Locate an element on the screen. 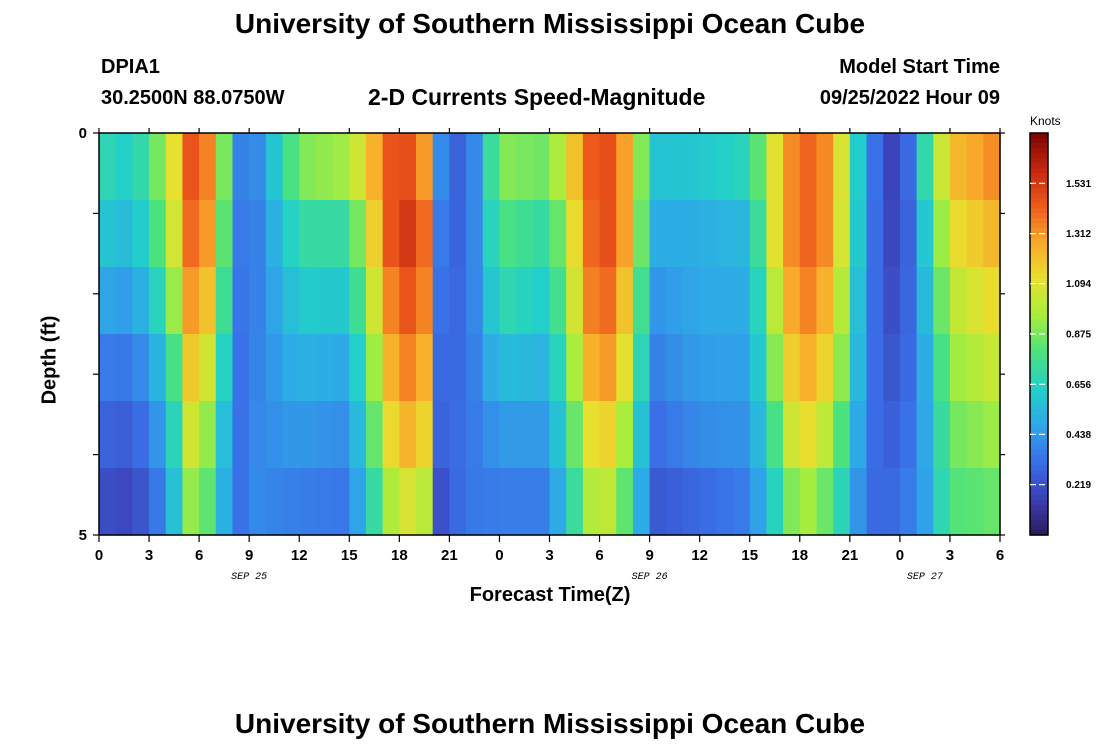 This screenshot has height=750, width=1100. x-tick-label: 15 is located at coordinates (349, 555).